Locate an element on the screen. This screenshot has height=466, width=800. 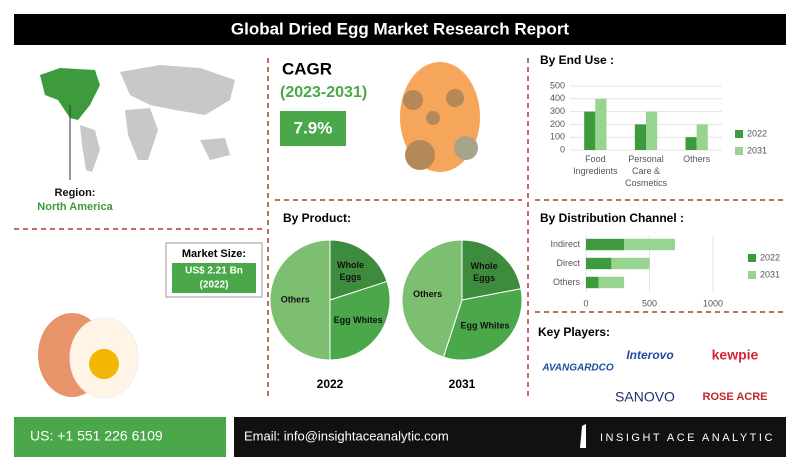
x-tick-label: 0 is located at coordinates (585, 303).